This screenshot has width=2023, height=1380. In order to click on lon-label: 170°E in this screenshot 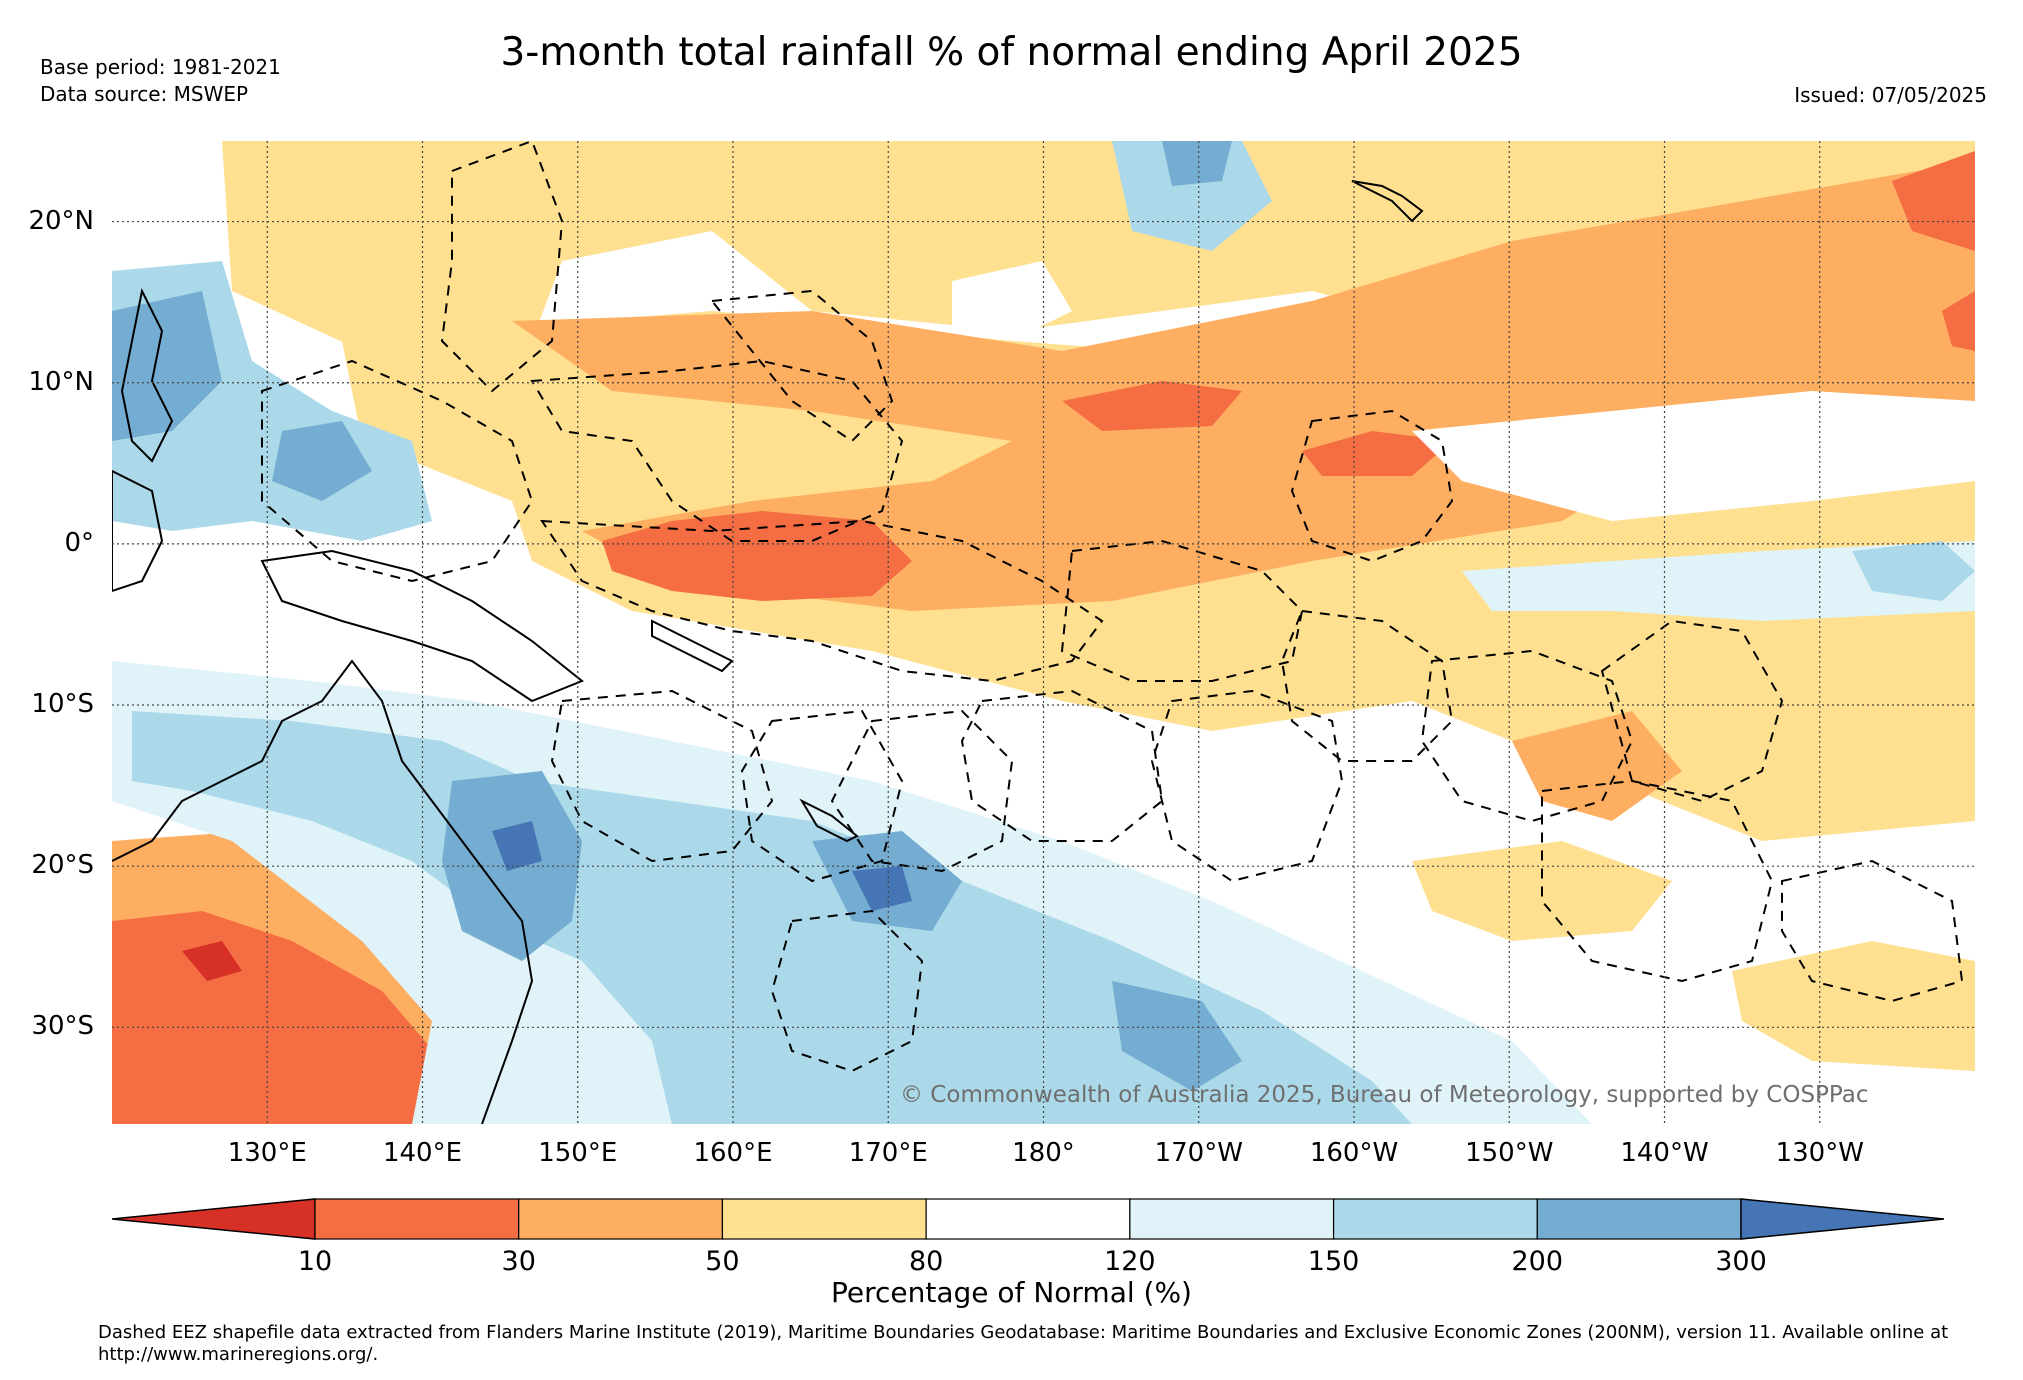, I will do `click(888, 1153)`.